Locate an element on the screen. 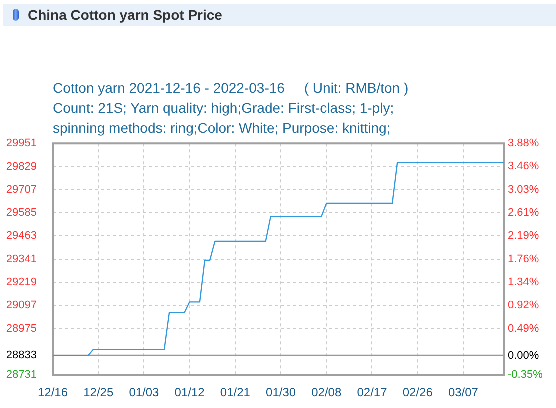  y-tick-label: 29829 is located at coordinates (21, 166).